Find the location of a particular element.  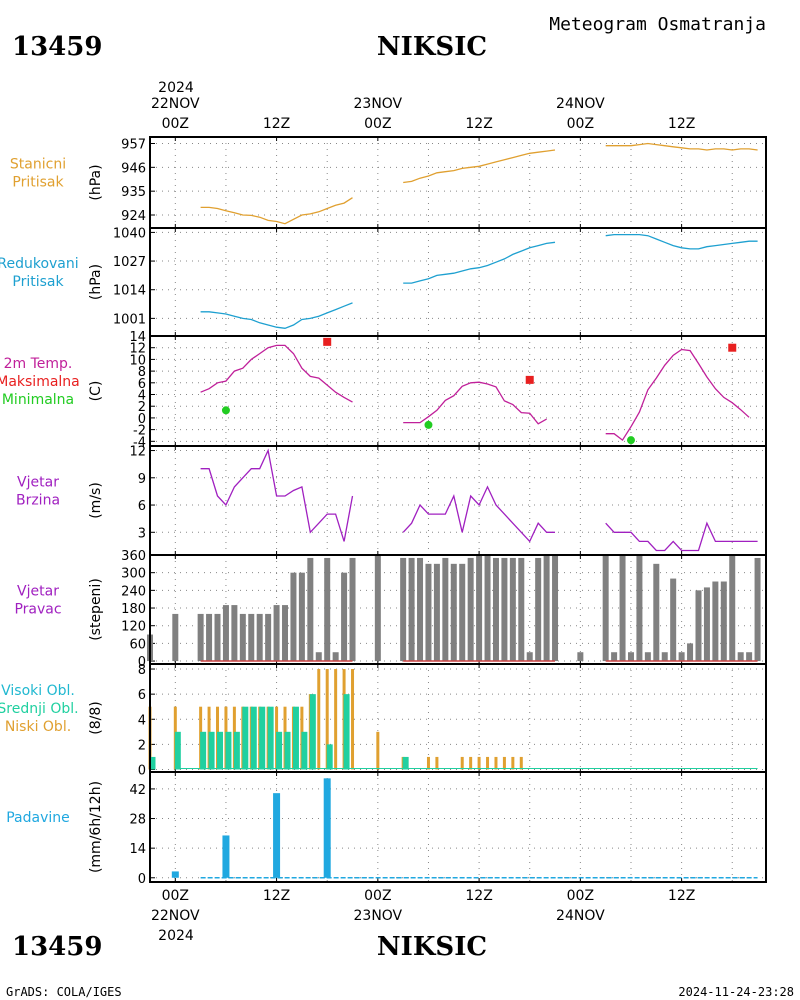

y-tick-label: 935 is located at coordinates (133, 192).